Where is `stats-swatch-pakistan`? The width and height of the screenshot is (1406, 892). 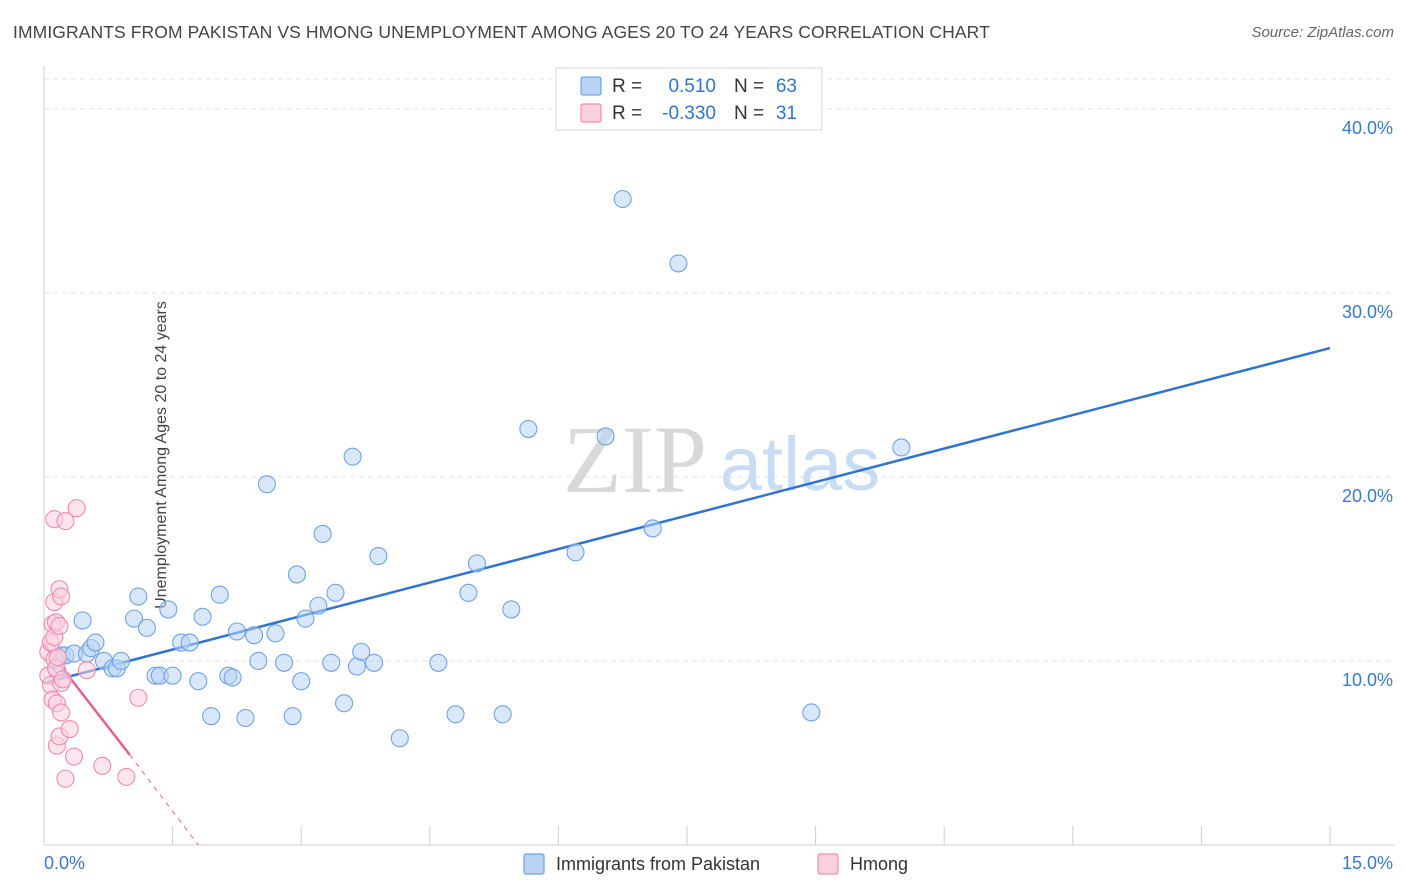 stats-swatch-pakistan is located at coordinates (591, 86).